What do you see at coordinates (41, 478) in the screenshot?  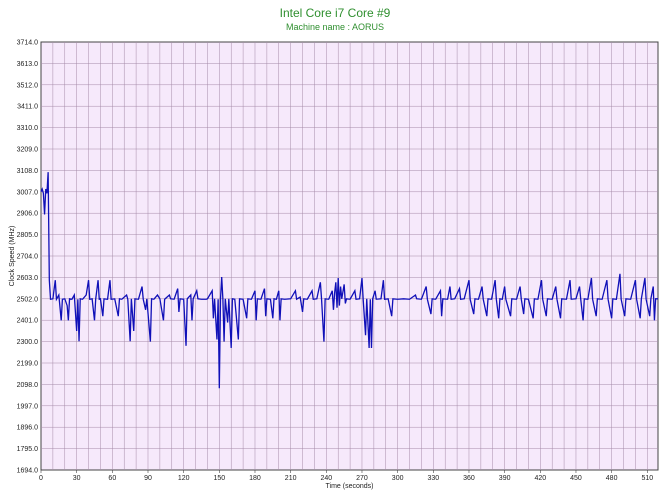 I see `x-tick-label: 0` at bounding box center [41, 478].